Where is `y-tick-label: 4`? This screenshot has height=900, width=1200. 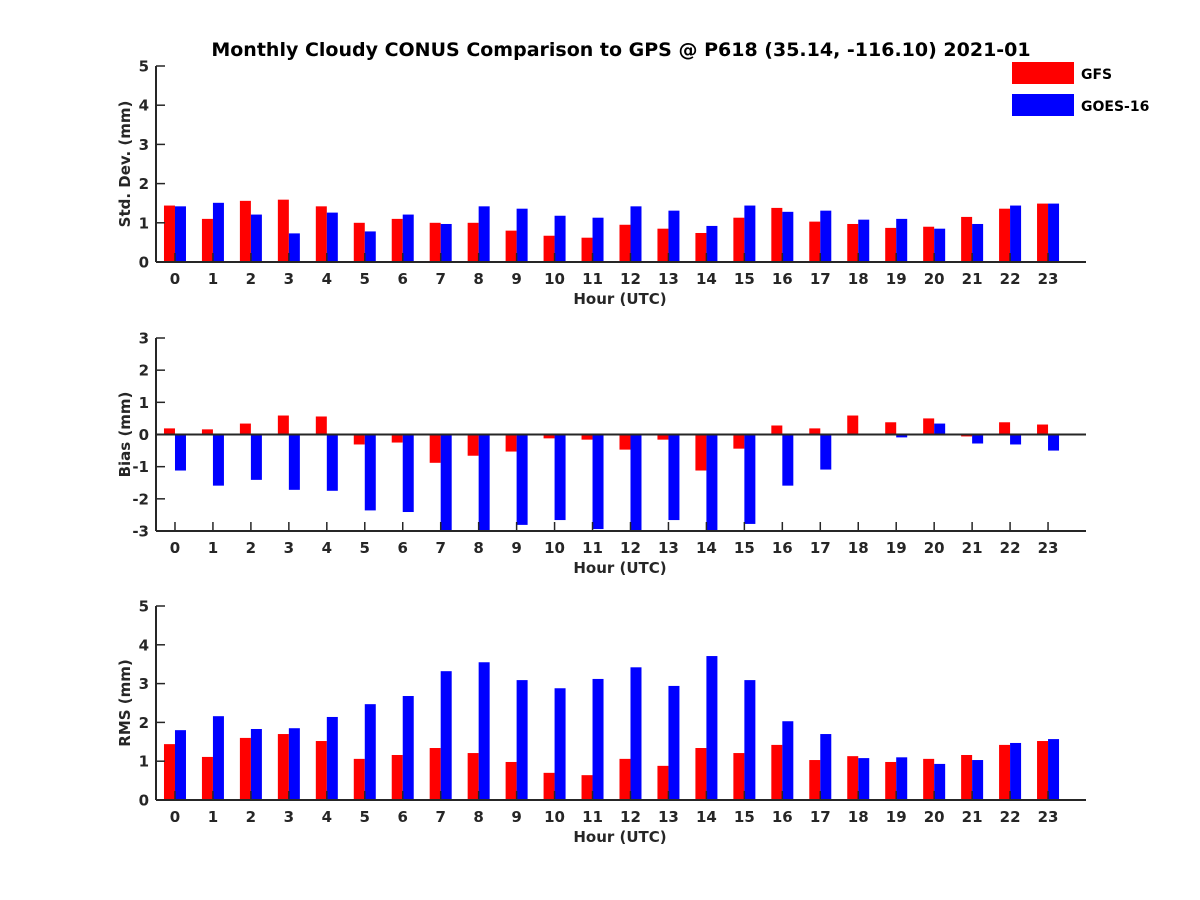
y-tick-label: 4 is located at coordinates (144, 106).